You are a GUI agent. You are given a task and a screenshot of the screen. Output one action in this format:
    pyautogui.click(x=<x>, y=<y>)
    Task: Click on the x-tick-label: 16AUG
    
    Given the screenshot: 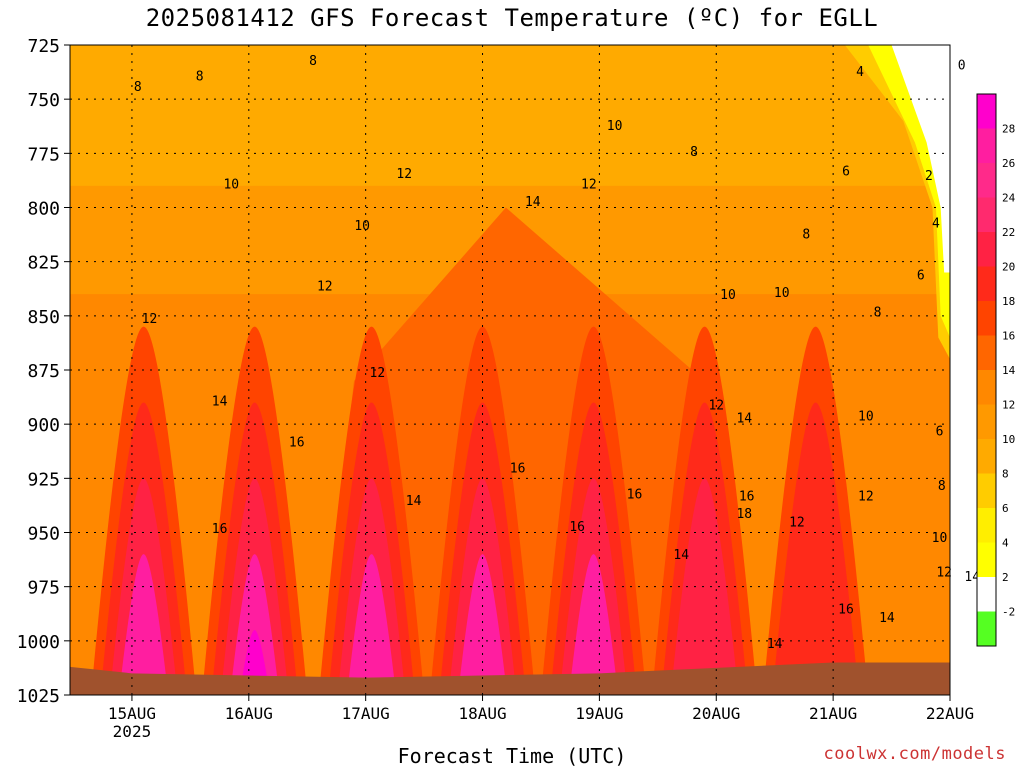 What is the action you would take?
    pyautogui.click(x=249, y=713)
    